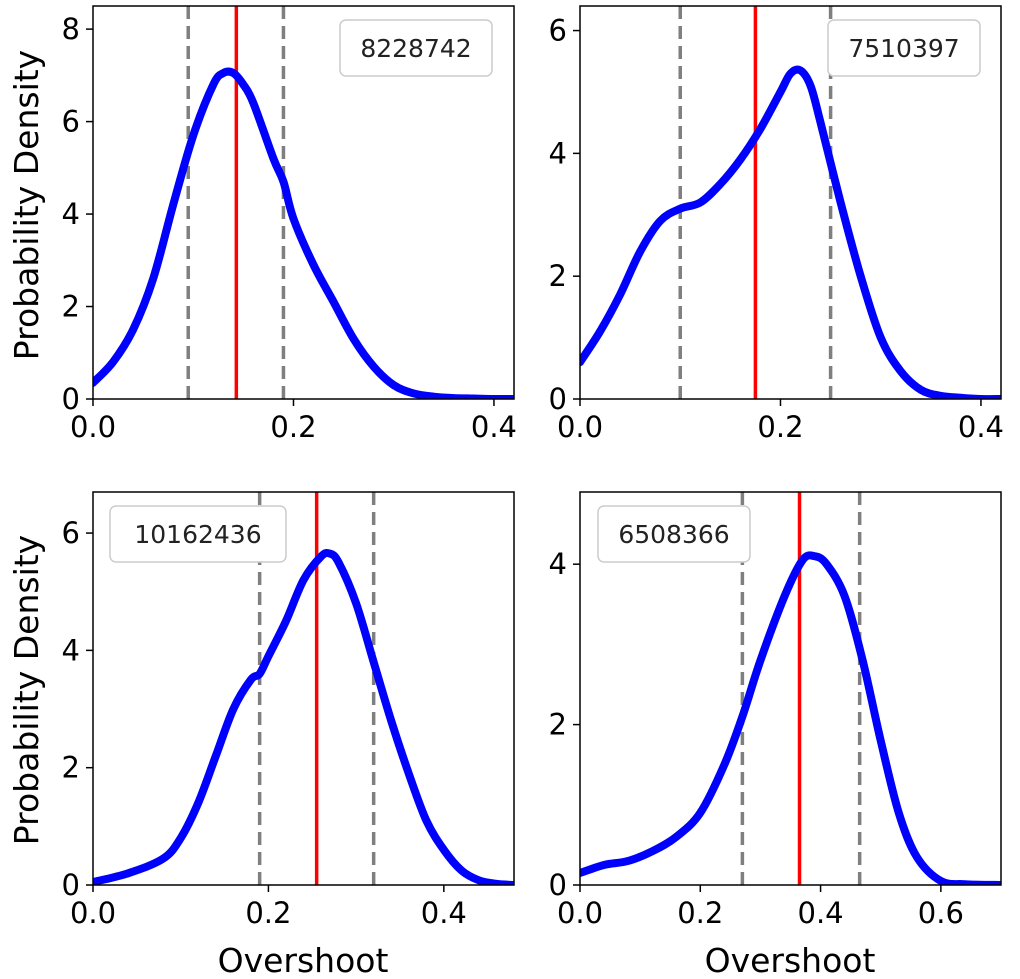 The image size is (1020, 979). I want to click on legend-label: 7510397, so click(903, 48).